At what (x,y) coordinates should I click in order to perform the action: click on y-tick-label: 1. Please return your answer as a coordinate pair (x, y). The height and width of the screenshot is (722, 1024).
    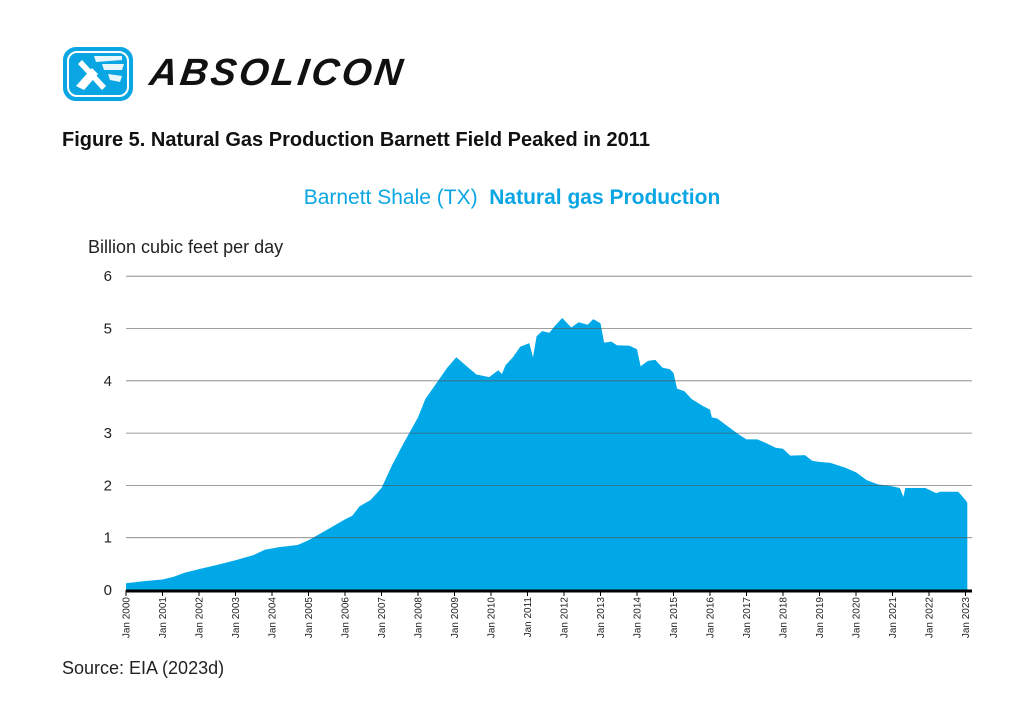
    Looking at the image, I should click on (108, 538).